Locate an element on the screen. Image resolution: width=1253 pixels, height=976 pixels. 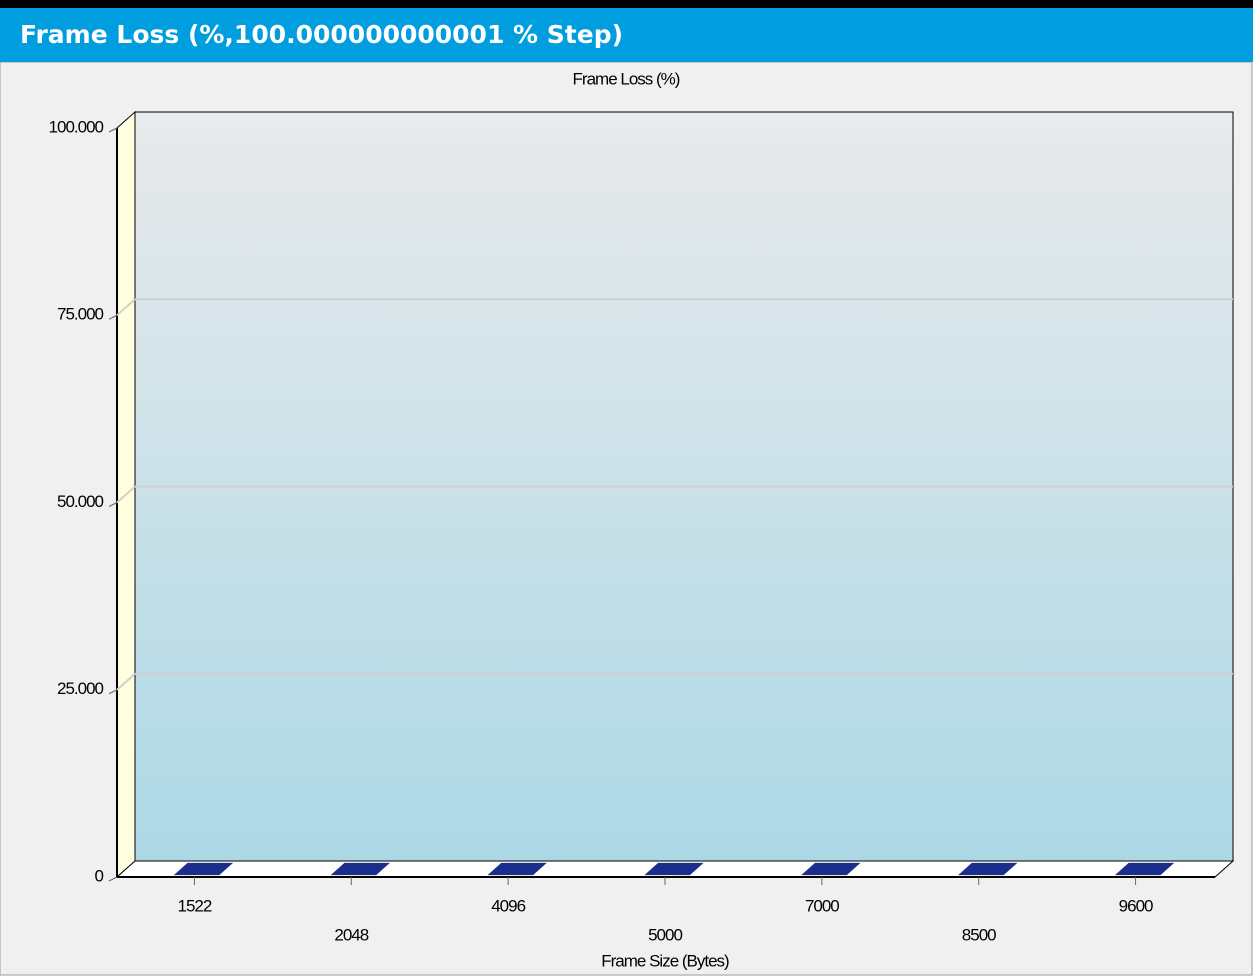
y-tick-label: 50.000 is located at coordinates (80, 501).